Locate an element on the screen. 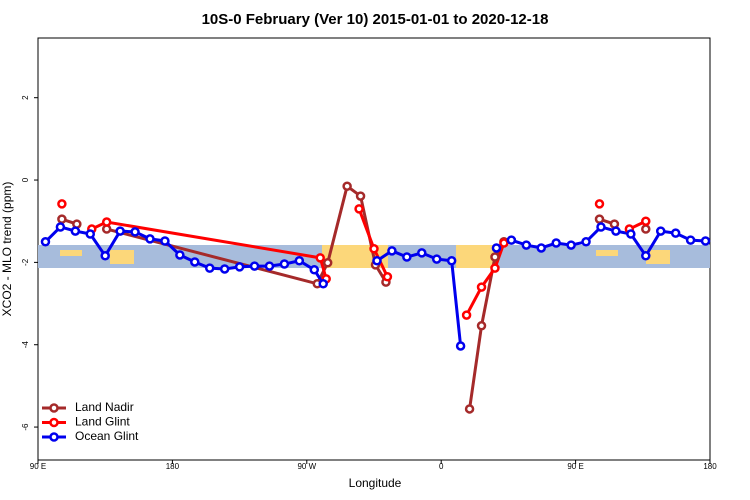 Image resolution: width=750 pixels, height=500 pixels. y-tick-label: -6 is located at coordinates (25, 427).